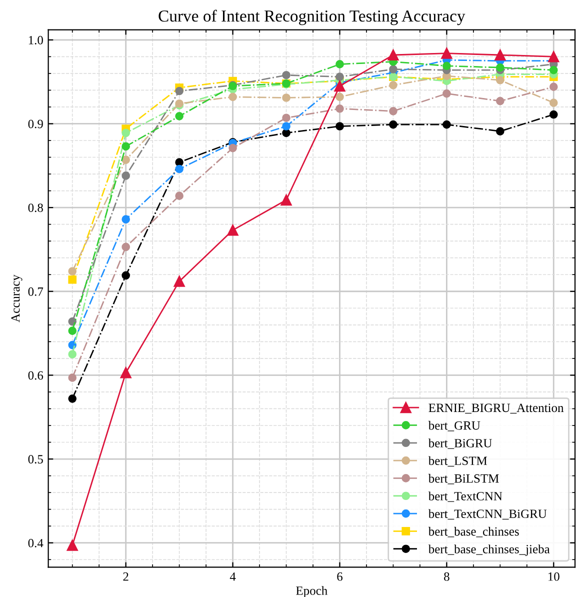 The height and width of the screenshot is (597, 582). I want to click on x-tick-label: 10, so click(554, 576).